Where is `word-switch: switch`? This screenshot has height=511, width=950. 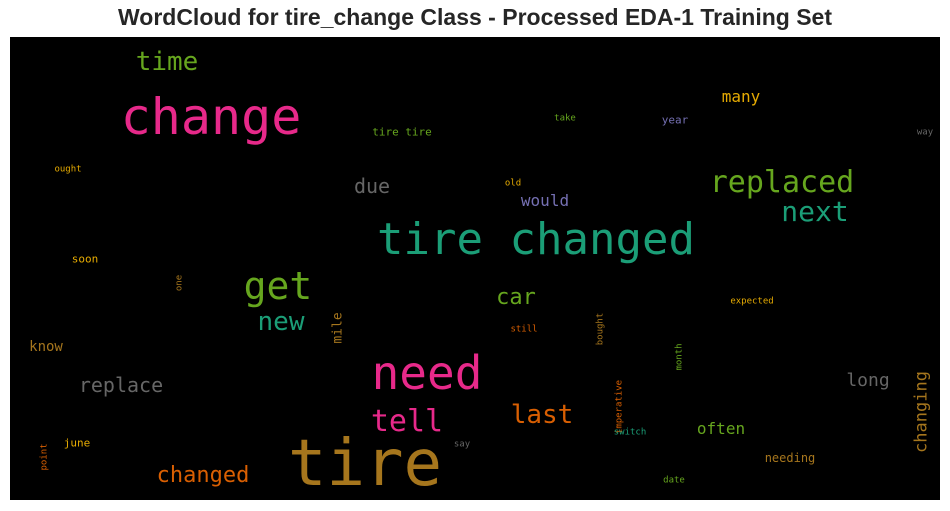
word-switch: switch is located at coordinates (630, 432).